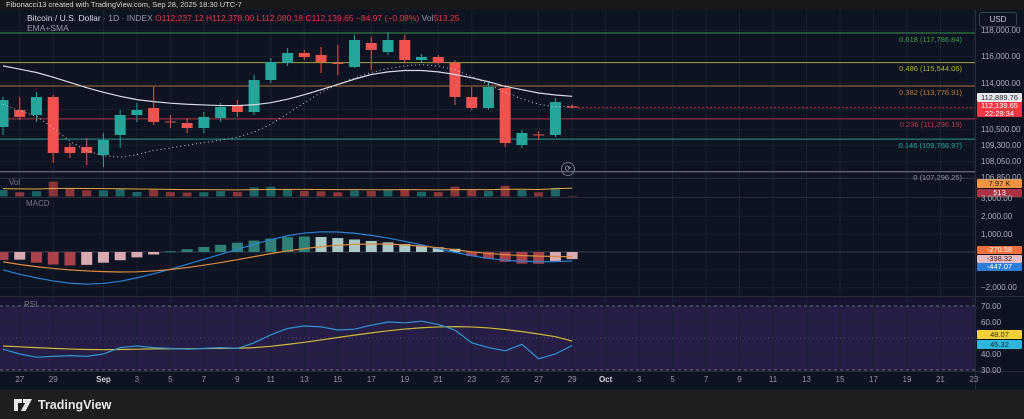 Image resolution: width=1024 pixels, height=419 pixels. What do you see at coordinates (512, 404) in the screenshot?
I see `footer-bar: TradingView` at bounding box center [512, 404].